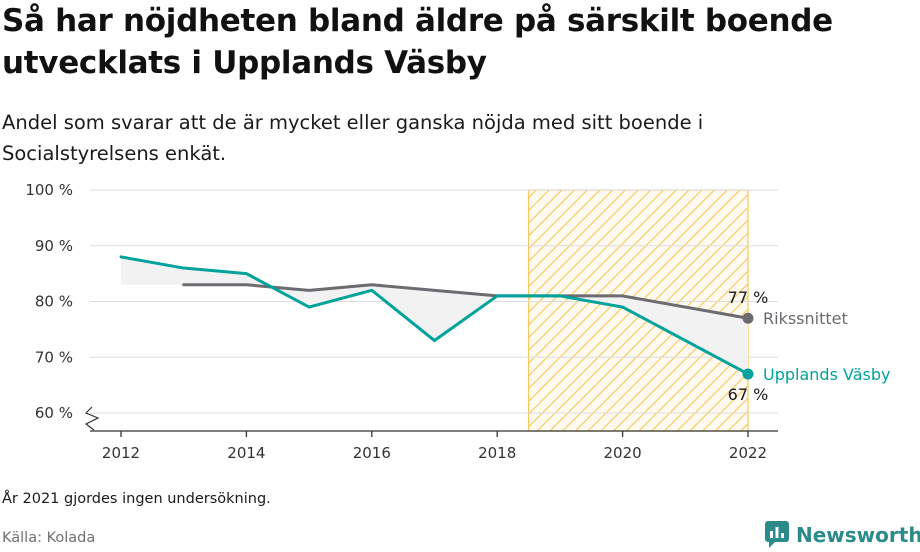  What do you see at coordinates (54, 302) in the screenshot?
I see `y-tick-label: 80 %` at bounding box center [54, 302].